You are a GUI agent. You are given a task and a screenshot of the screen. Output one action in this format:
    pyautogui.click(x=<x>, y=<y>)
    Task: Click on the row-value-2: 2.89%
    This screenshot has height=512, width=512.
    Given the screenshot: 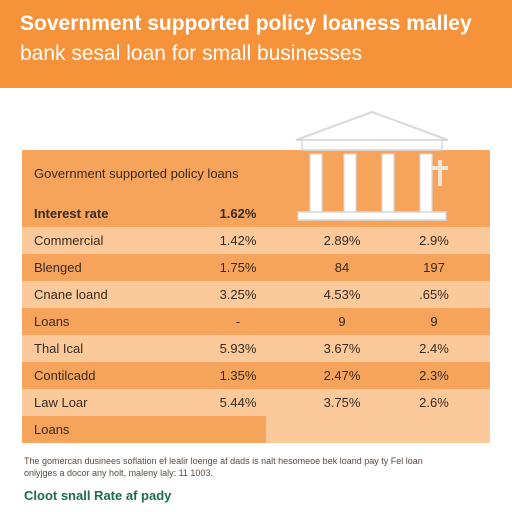 What is the action you would take?
    pyautogui.click(x=342, y=240)
    